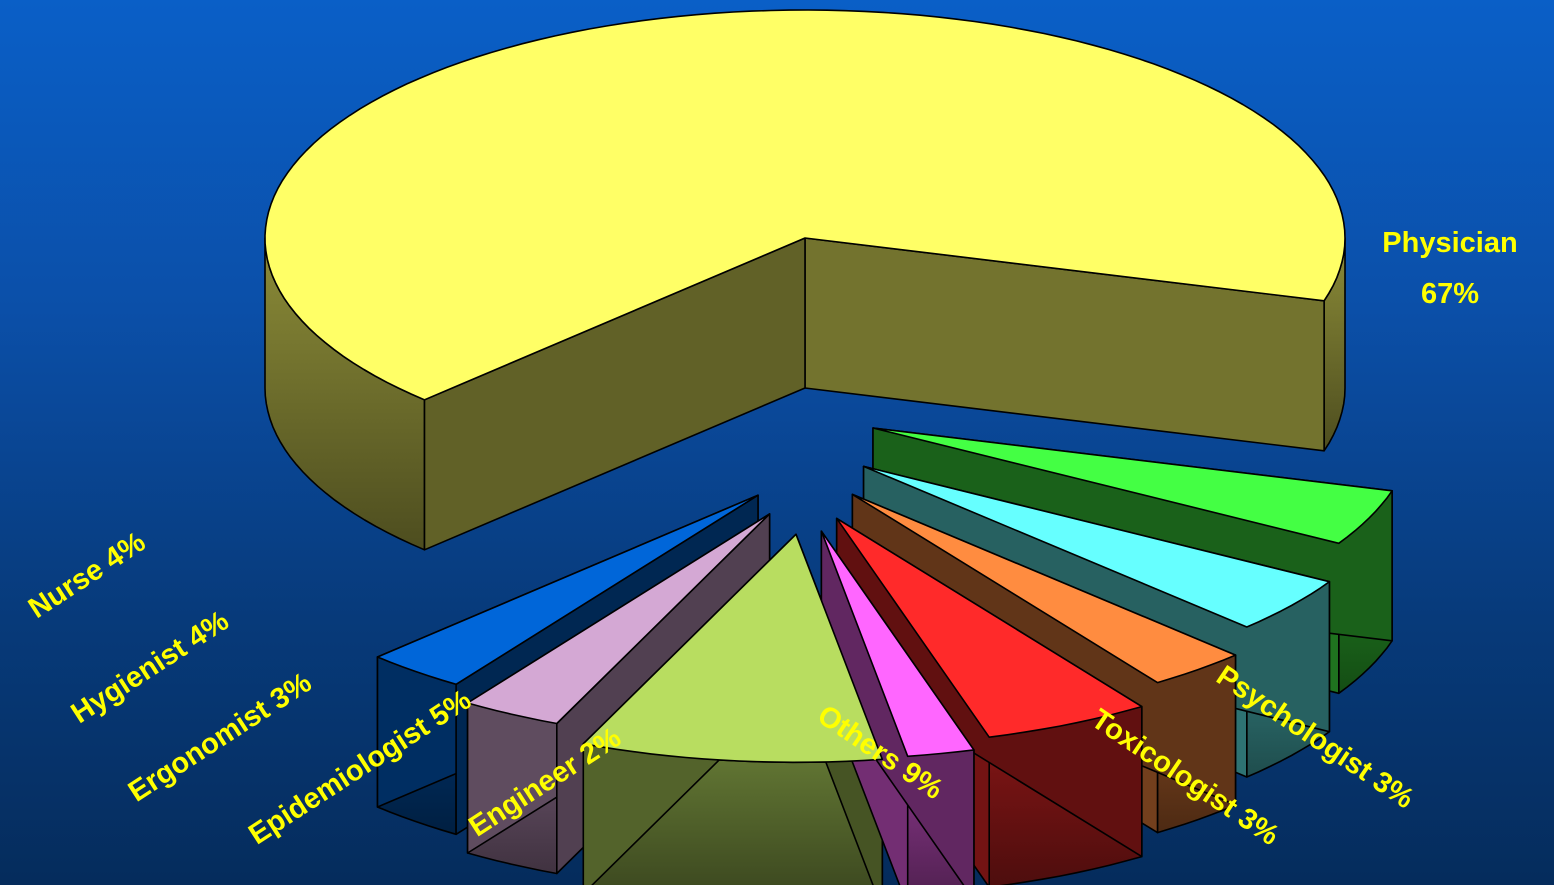 Image resolution: width=1554 pixels, height=885 pixels. Describe the element at coordinates (618, 619) in the screenshot. I see `slice-toxicologist` at that location.